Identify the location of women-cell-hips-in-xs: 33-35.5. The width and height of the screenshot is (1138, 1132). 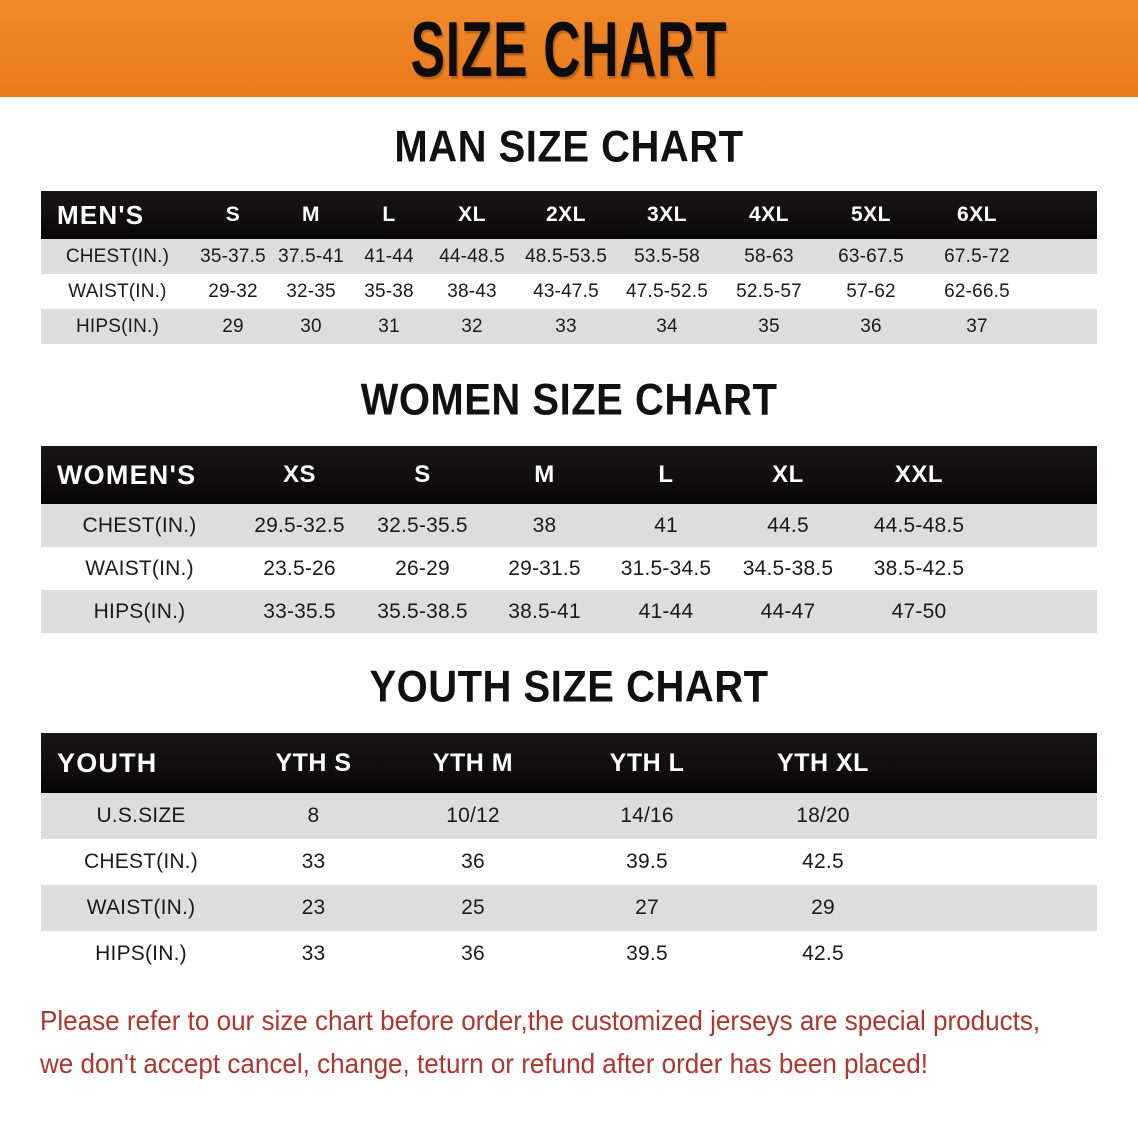
(299, 611).